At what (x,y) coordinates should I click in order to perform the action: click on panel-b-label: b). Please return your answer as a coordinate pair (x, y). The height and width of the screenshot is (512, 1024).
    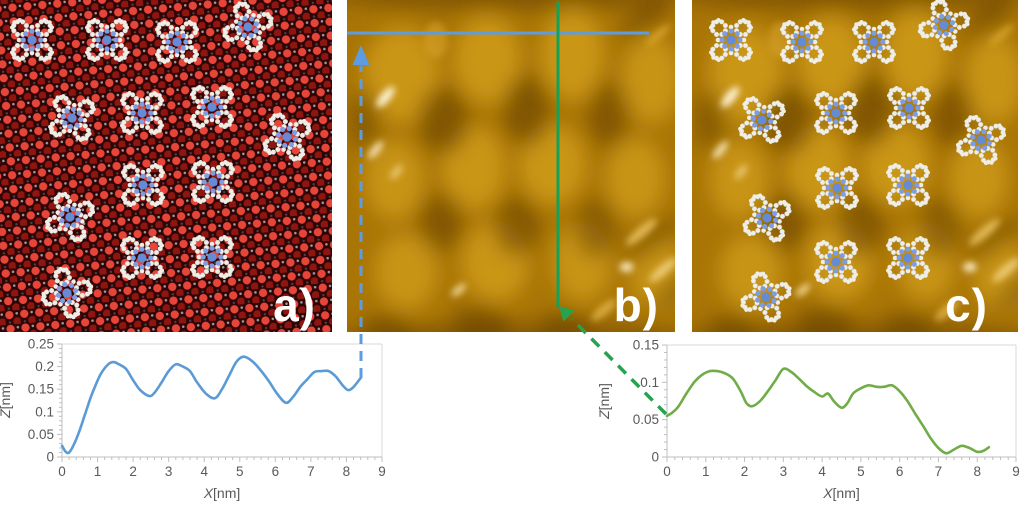
    Looking at the image, I should click on (636, 305).